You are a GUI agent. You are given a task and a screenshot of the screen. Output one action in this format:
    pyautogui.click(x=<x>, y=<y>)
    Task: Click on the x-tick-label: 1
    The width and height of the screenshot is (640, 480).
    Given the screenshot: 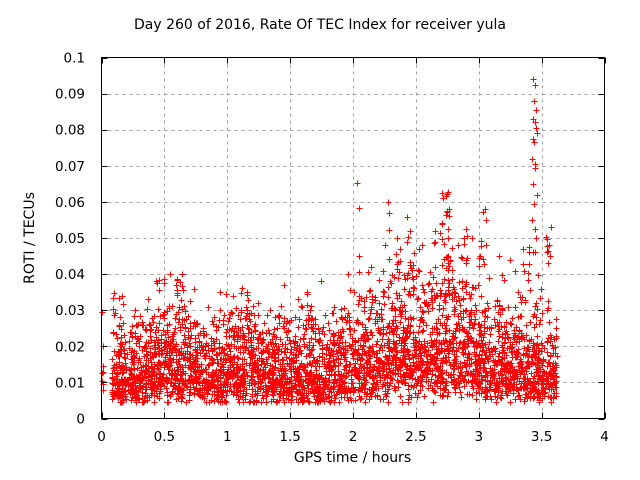 What is the action you would take?
    pyautogui.click(x=227, y=437)
    